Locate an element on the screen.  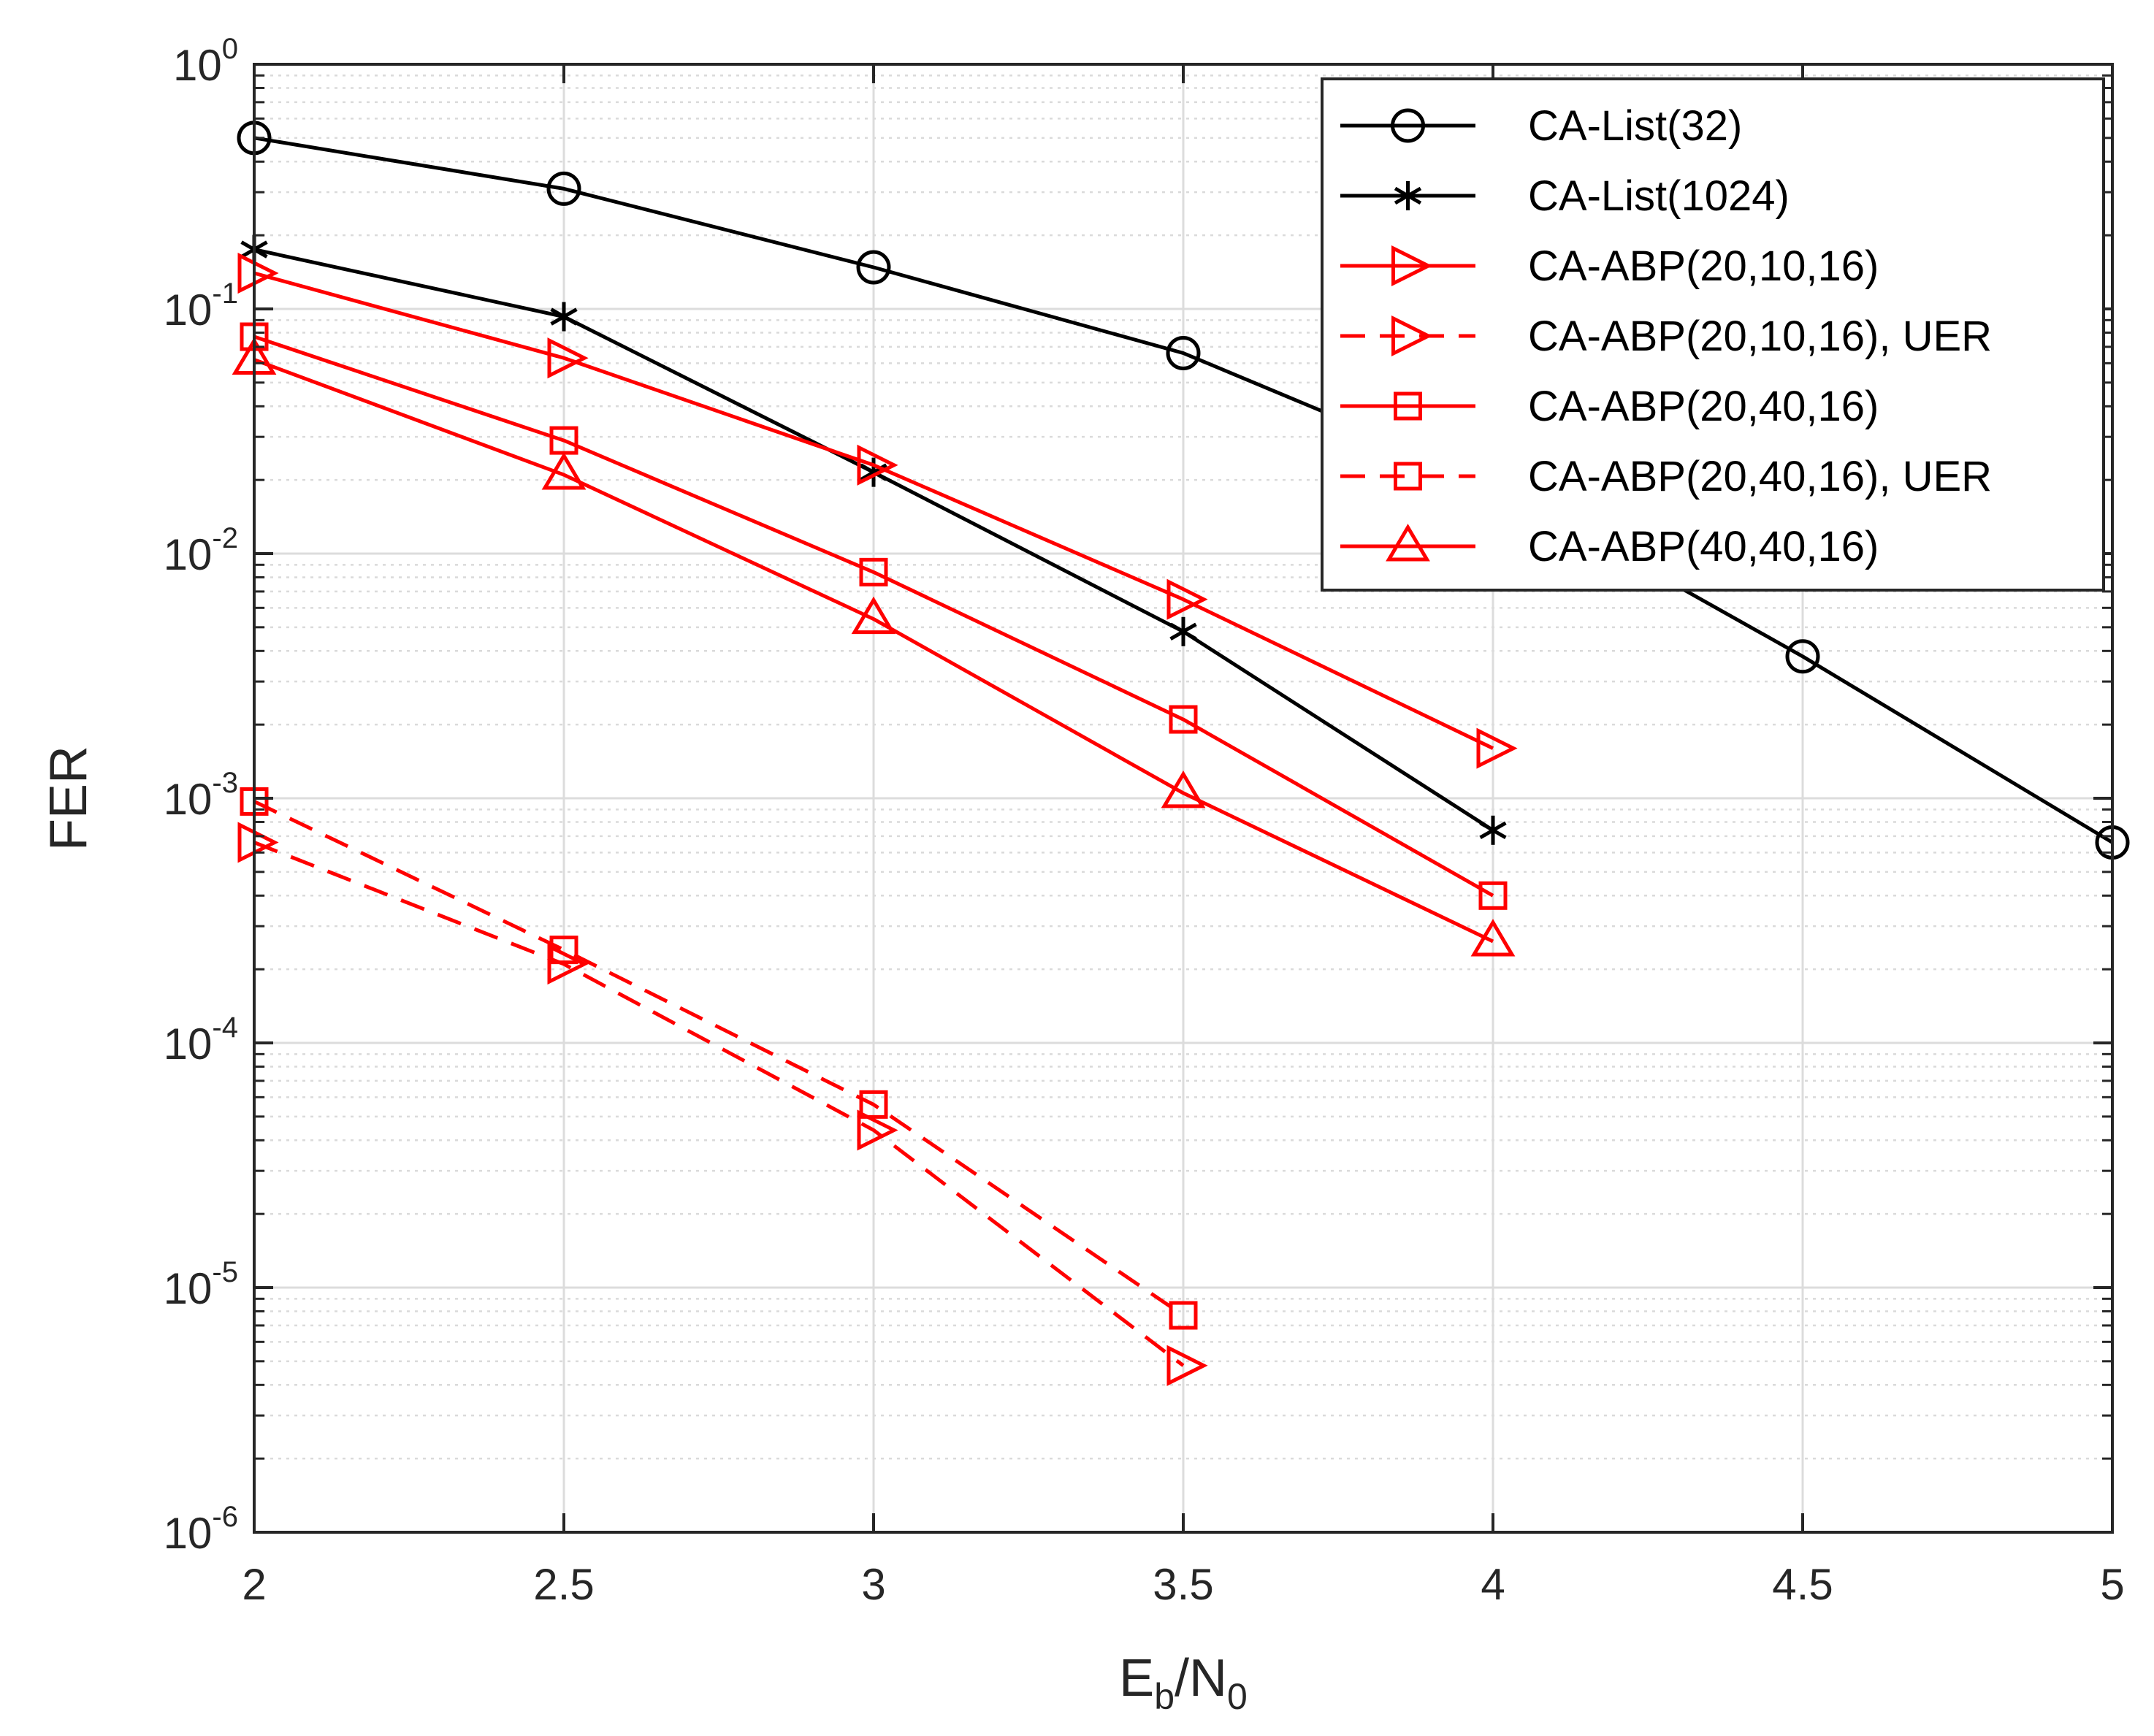
legend-label: CA-List(1024) is located at coordinates (1659, 196).